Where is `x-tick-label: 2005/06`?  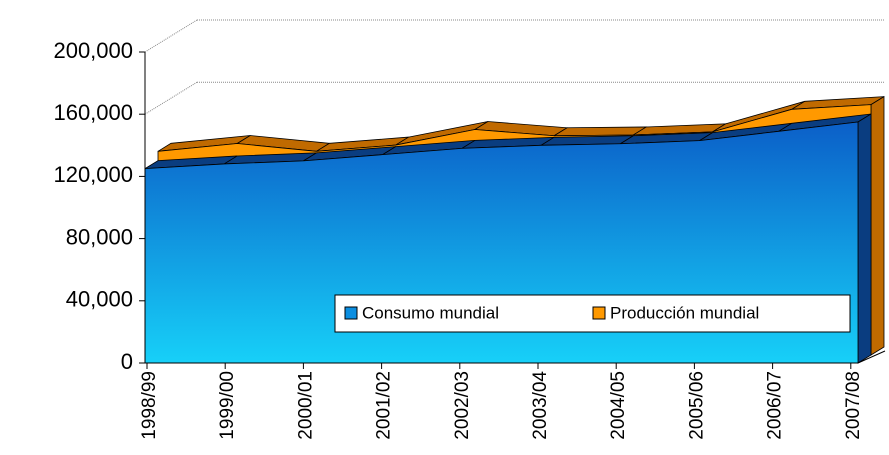
x-tick-label: 2005/06 is located at coordinates (696, 405).